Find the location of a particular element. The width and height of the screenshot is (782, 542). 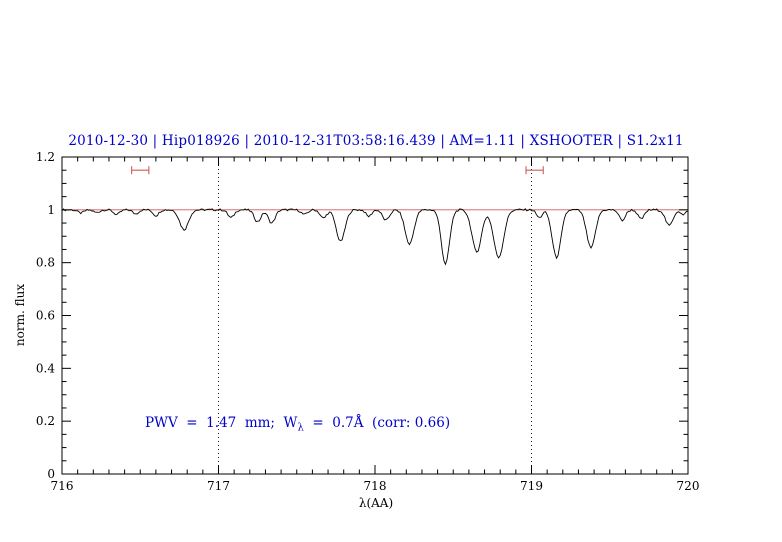

spectrum-line is located at coordinates (375, 237).